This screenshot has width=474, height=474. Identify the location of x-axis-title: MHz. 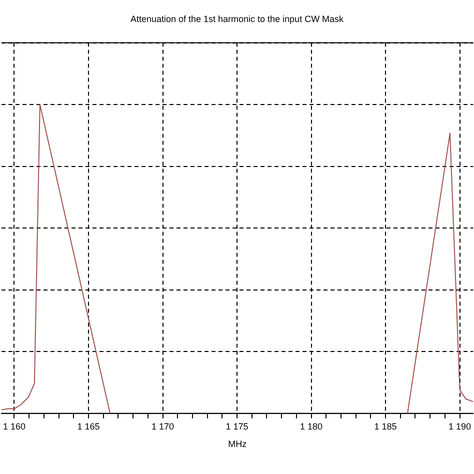
(238, 444).